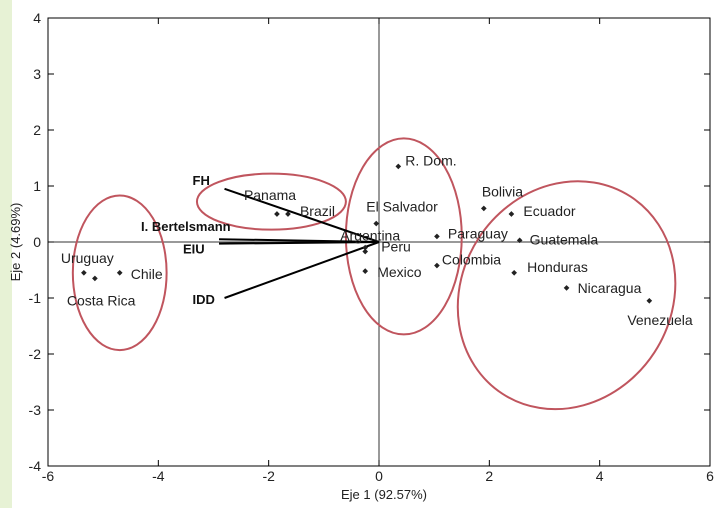  Describe the element at coordinates (37, 74) in the screenshot. I see `y-tick-label: 3` at that location.